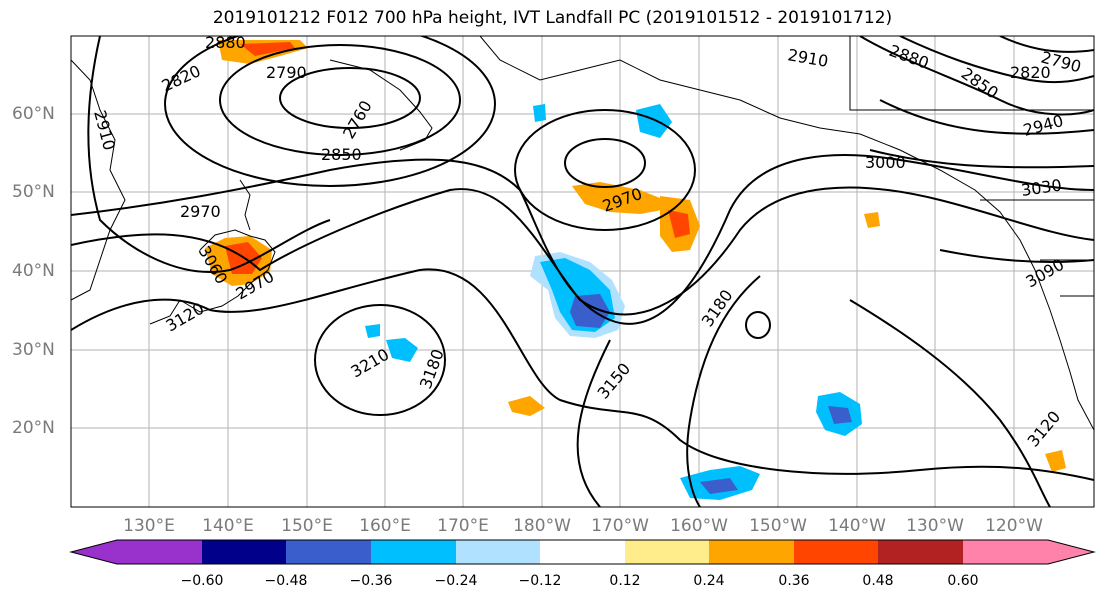 This screenshot has width=1105, height=601. I want to click on contour-label: 3030, so click(1041, 187).